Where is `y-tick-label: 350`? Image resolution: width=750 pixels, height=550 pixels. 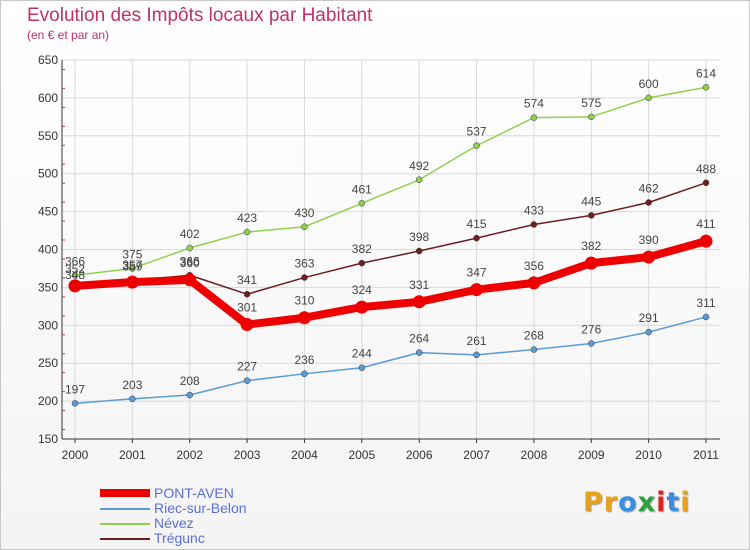
y-tick-label: 350 is located at coordinates (48, 287).